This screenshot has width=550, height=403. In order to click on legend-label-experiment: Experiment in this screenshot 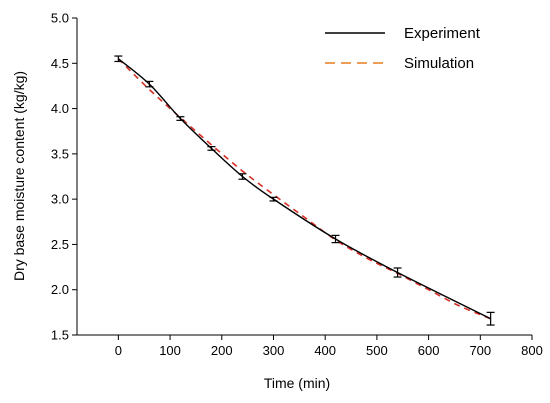, I will do `click(442, 33)`.